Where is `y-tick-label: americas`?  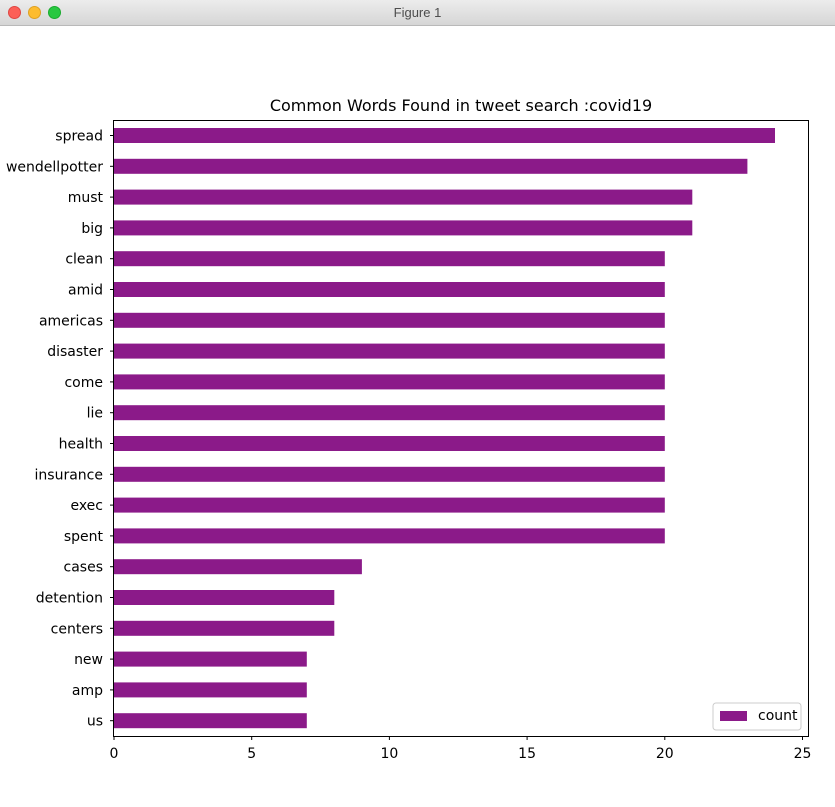
y-tick-label: americas is located at coordinates (71, 321).